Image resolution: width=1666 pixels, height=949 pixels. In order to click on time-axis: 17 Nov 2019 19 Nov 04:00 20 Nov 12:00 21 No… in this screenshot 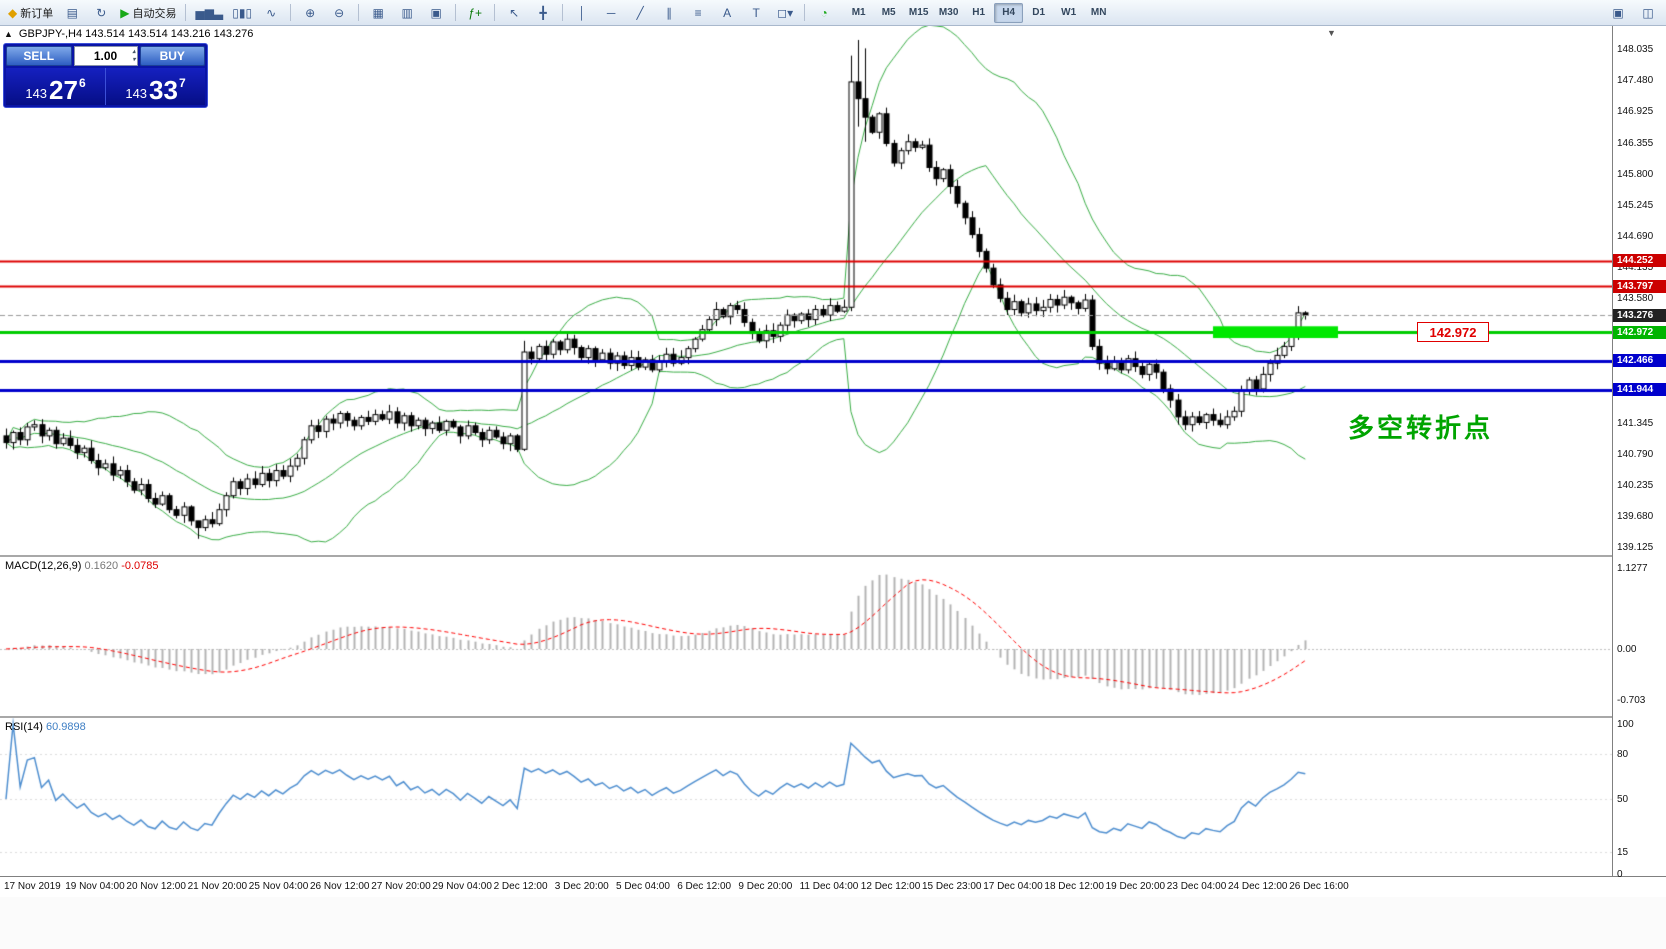, I will do `click(833, 886)`.